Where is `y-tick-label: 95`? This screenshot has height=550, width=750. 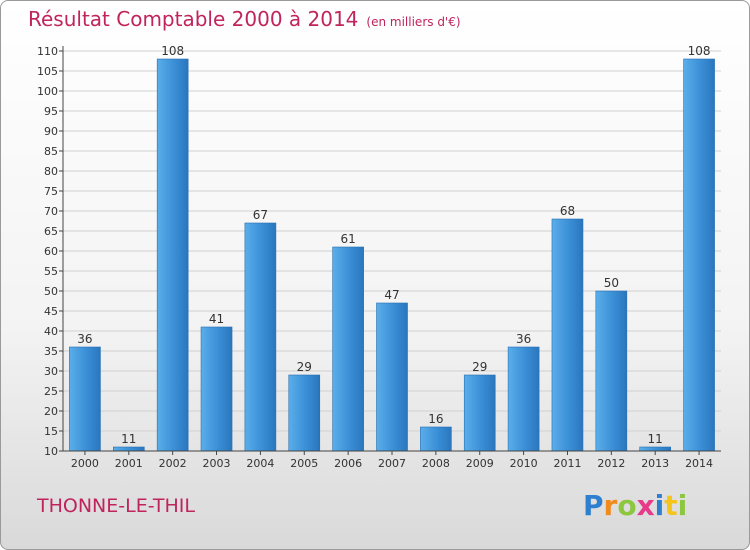
y-tick-label: 95 is located at coordinates (51, 111).